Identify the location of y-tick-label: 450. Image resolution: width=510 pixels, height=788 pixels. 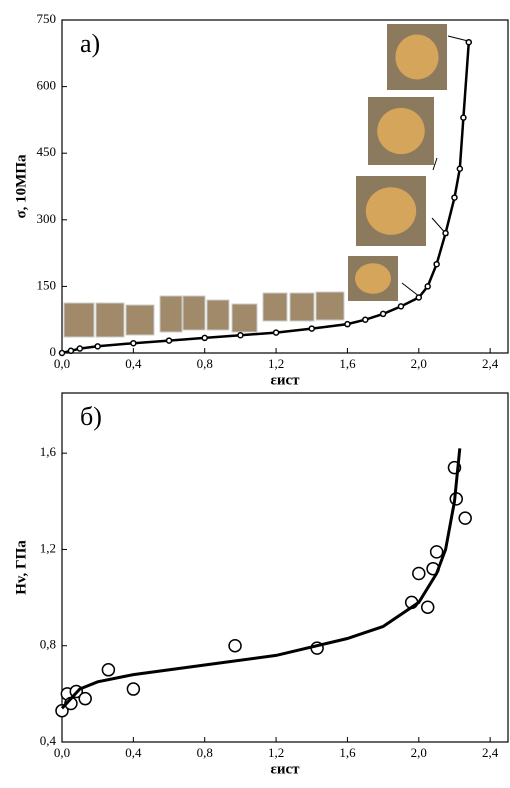
(47, 151).